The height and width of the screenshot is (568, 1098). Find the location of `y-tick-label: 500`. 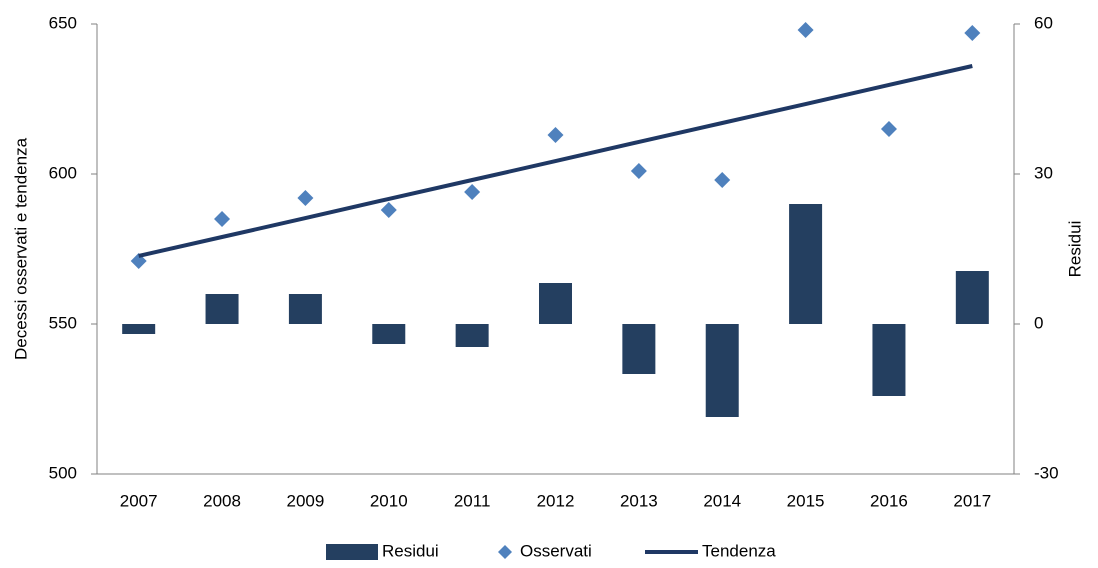

y-tick-label: 500 is located at coordinates (63, 472).